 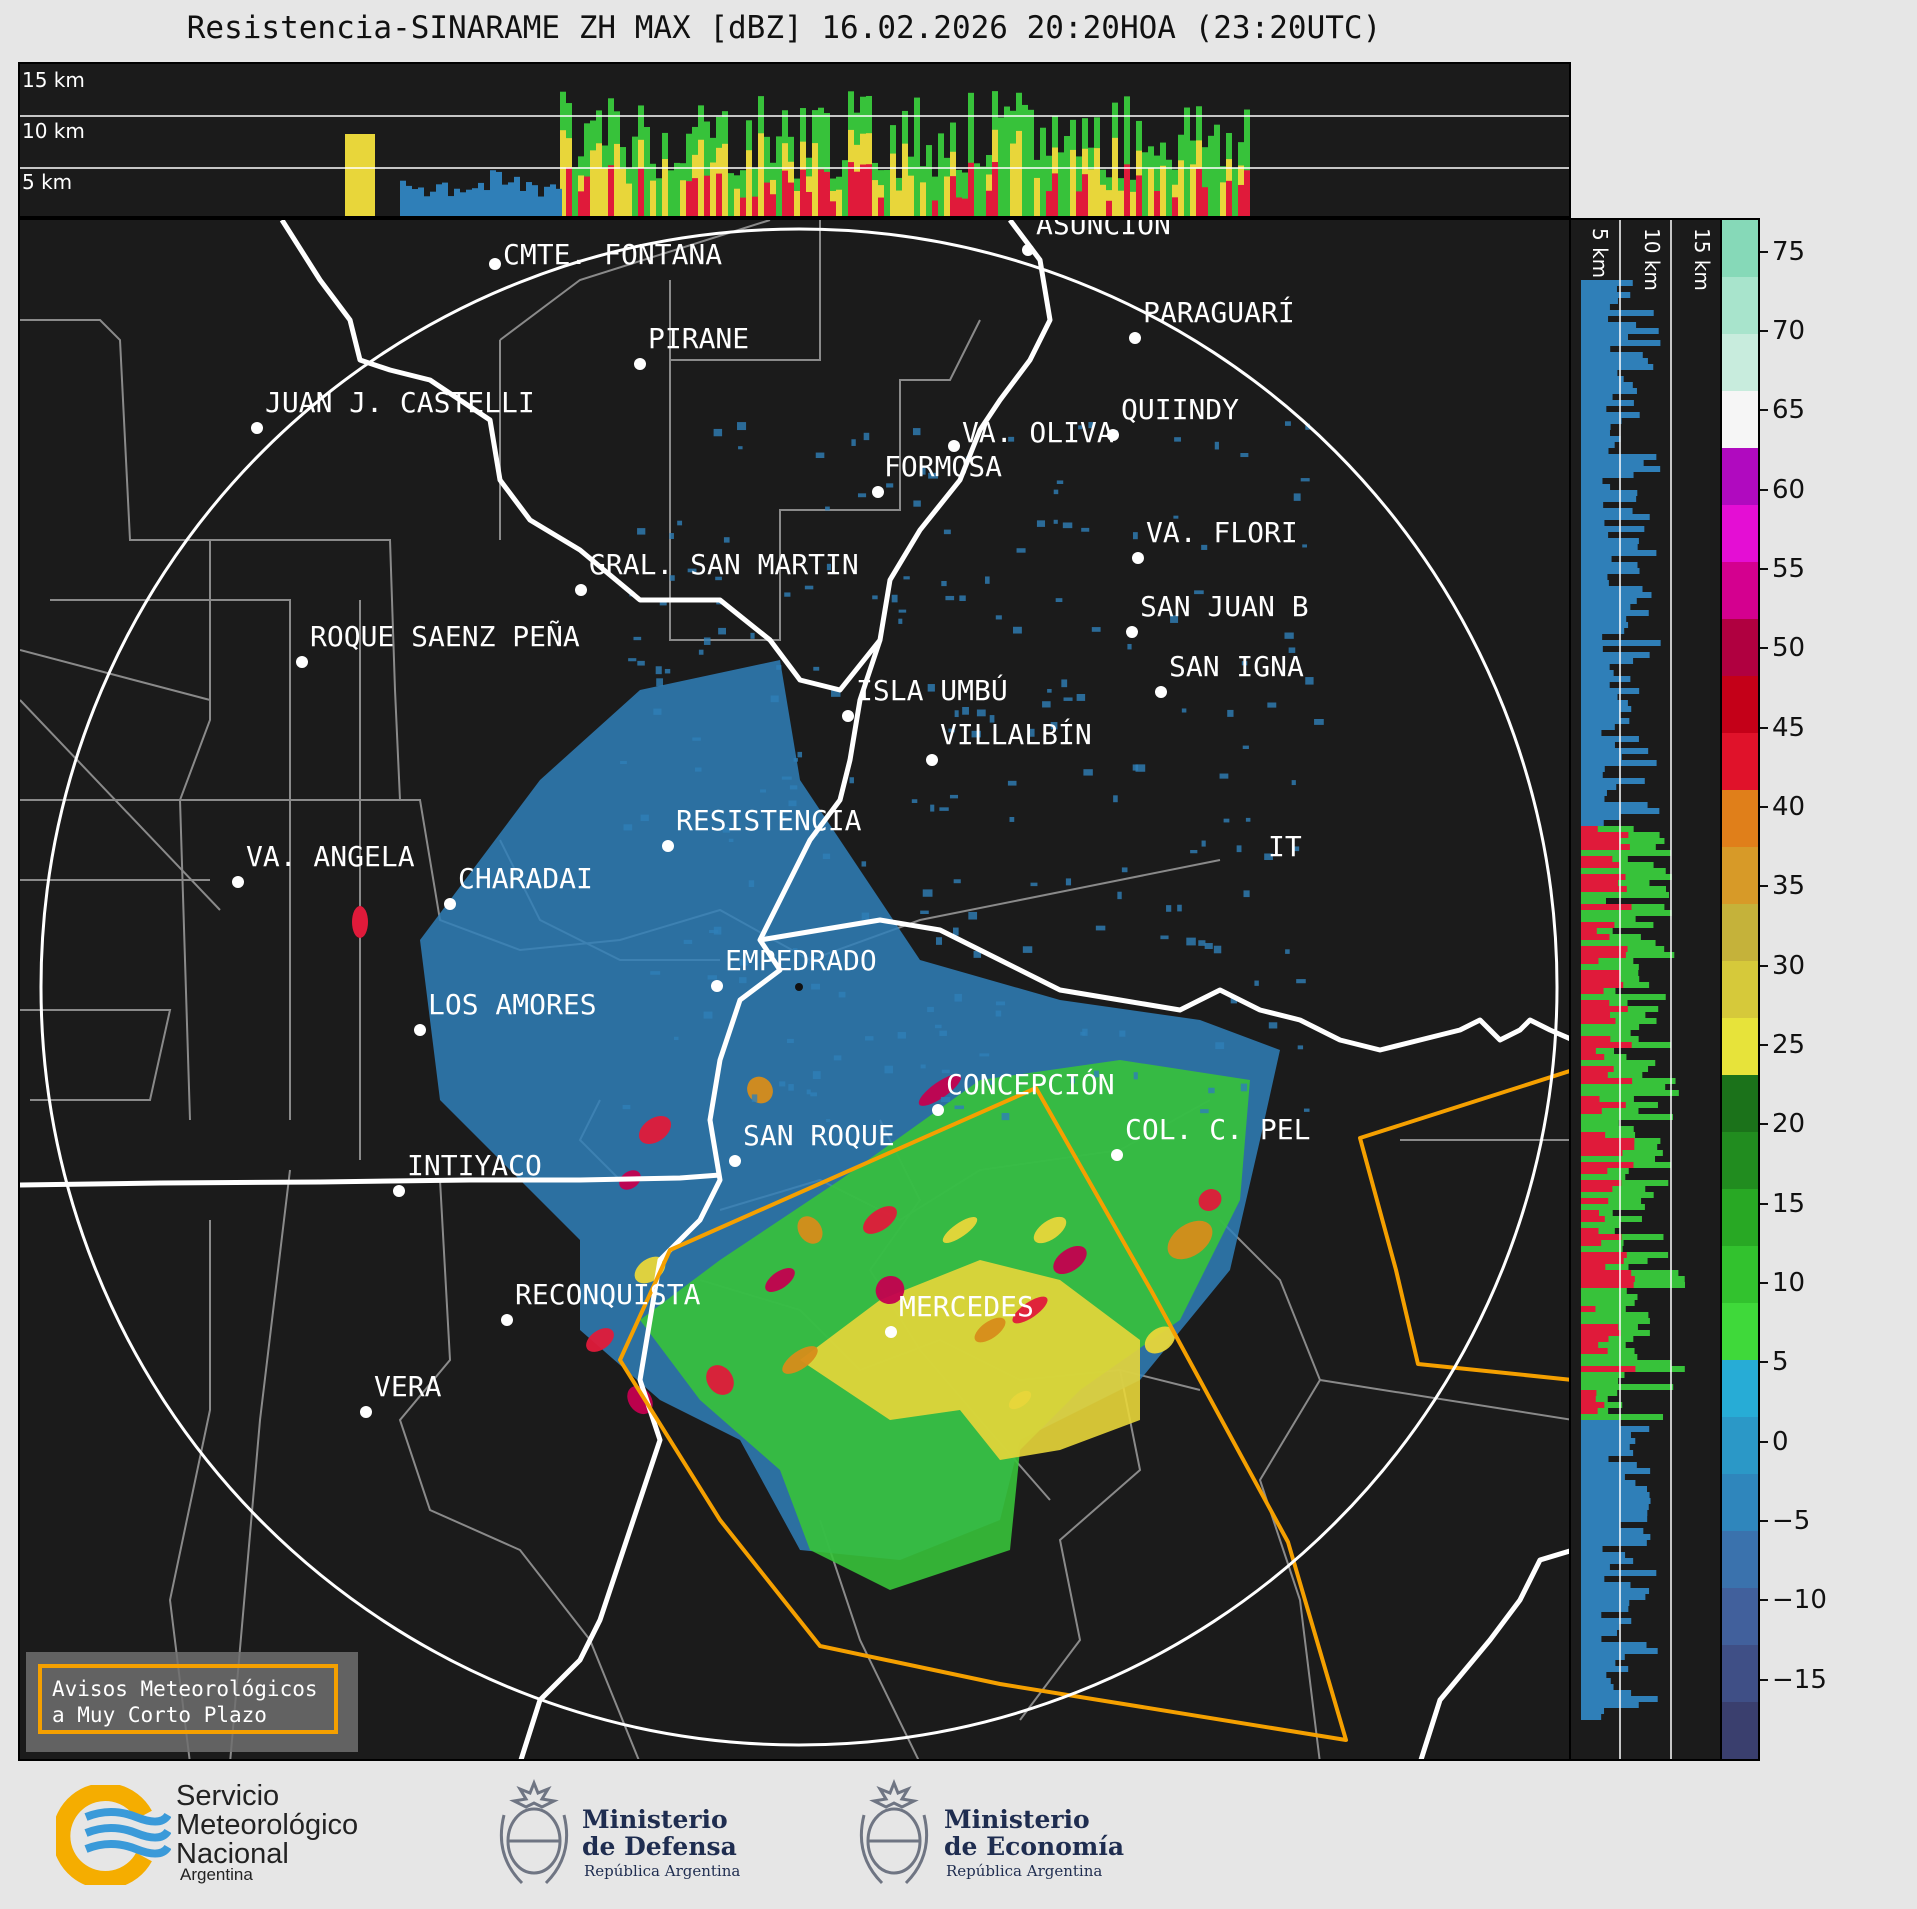 What do you see at coordinates (1173, 417) in the screenshot?
I see `city-quiindy: QUIINDY` at bounding box center [1173, 417].